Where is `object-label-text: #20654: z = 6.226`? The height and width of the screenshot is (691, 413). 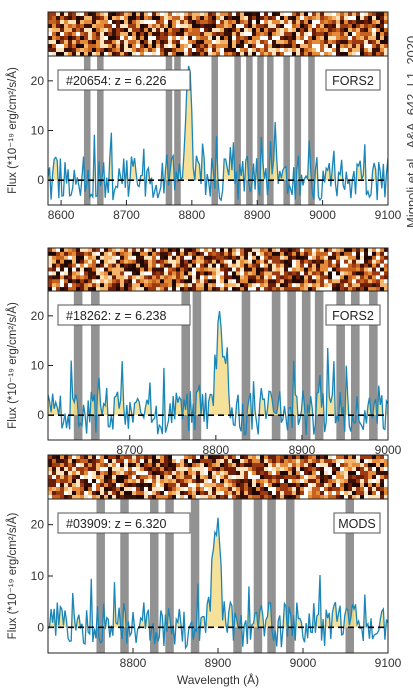 object-label-text: #20654: z = 6.226 is located at coordinates (116, 81).